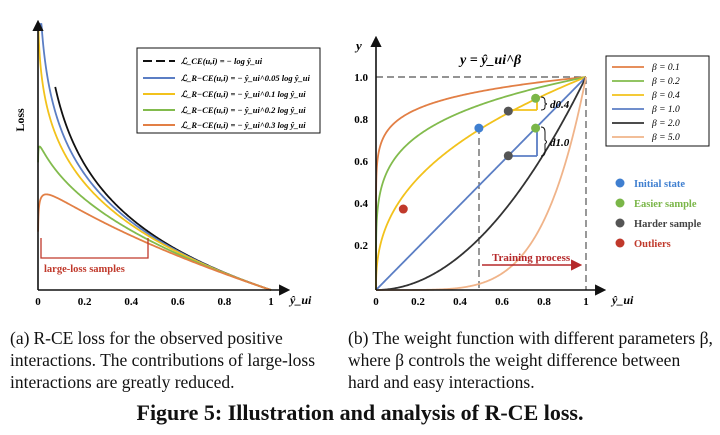  Describe the element at coordinates (94, 248) in the screenshot. I see `large-loss-brace` at that location.